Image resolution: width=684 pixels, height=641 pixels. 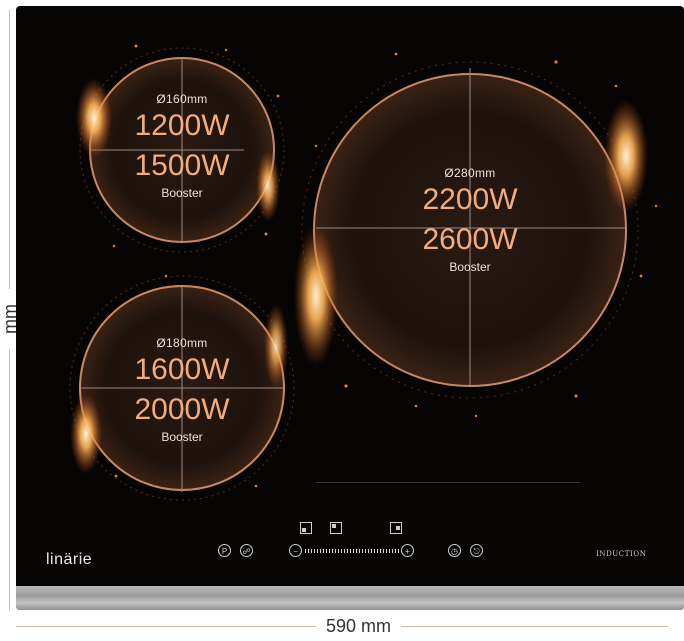 I want to click on control-divider, so click(x=448, y=482).